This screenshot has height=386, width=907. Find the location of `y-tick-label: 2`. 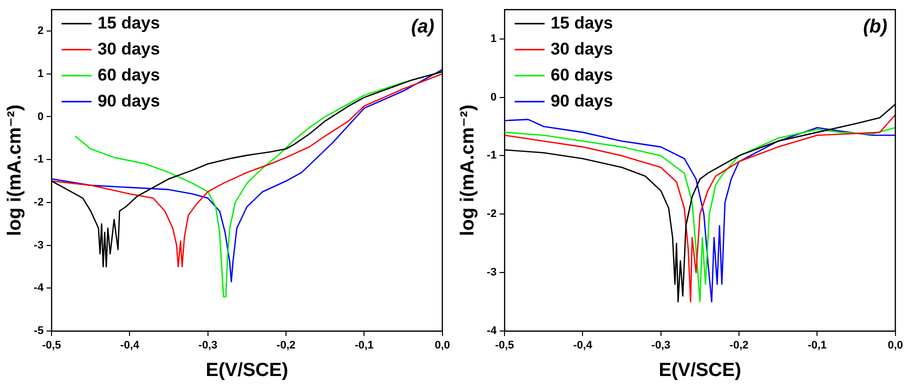

y-tick-label: 2 is located at coordinates (40, 31).